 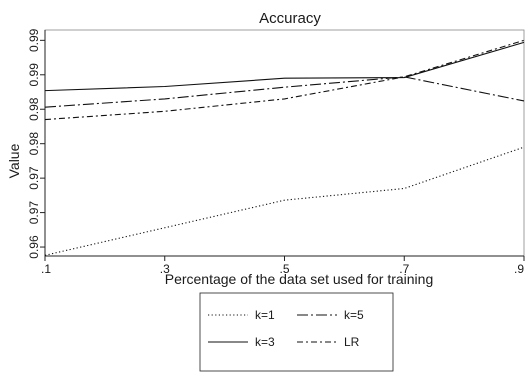 I want to click on x-tick-label: .9, so click(x=519, y=269).